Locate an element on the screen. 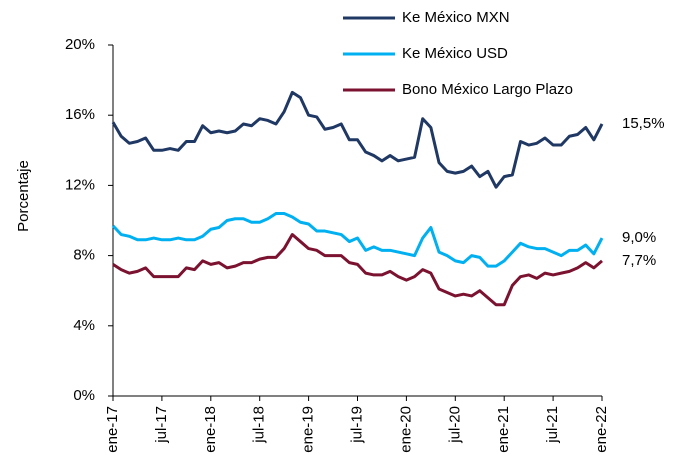  legend-label: Ke México MXN is located at coordinates (456, 17).